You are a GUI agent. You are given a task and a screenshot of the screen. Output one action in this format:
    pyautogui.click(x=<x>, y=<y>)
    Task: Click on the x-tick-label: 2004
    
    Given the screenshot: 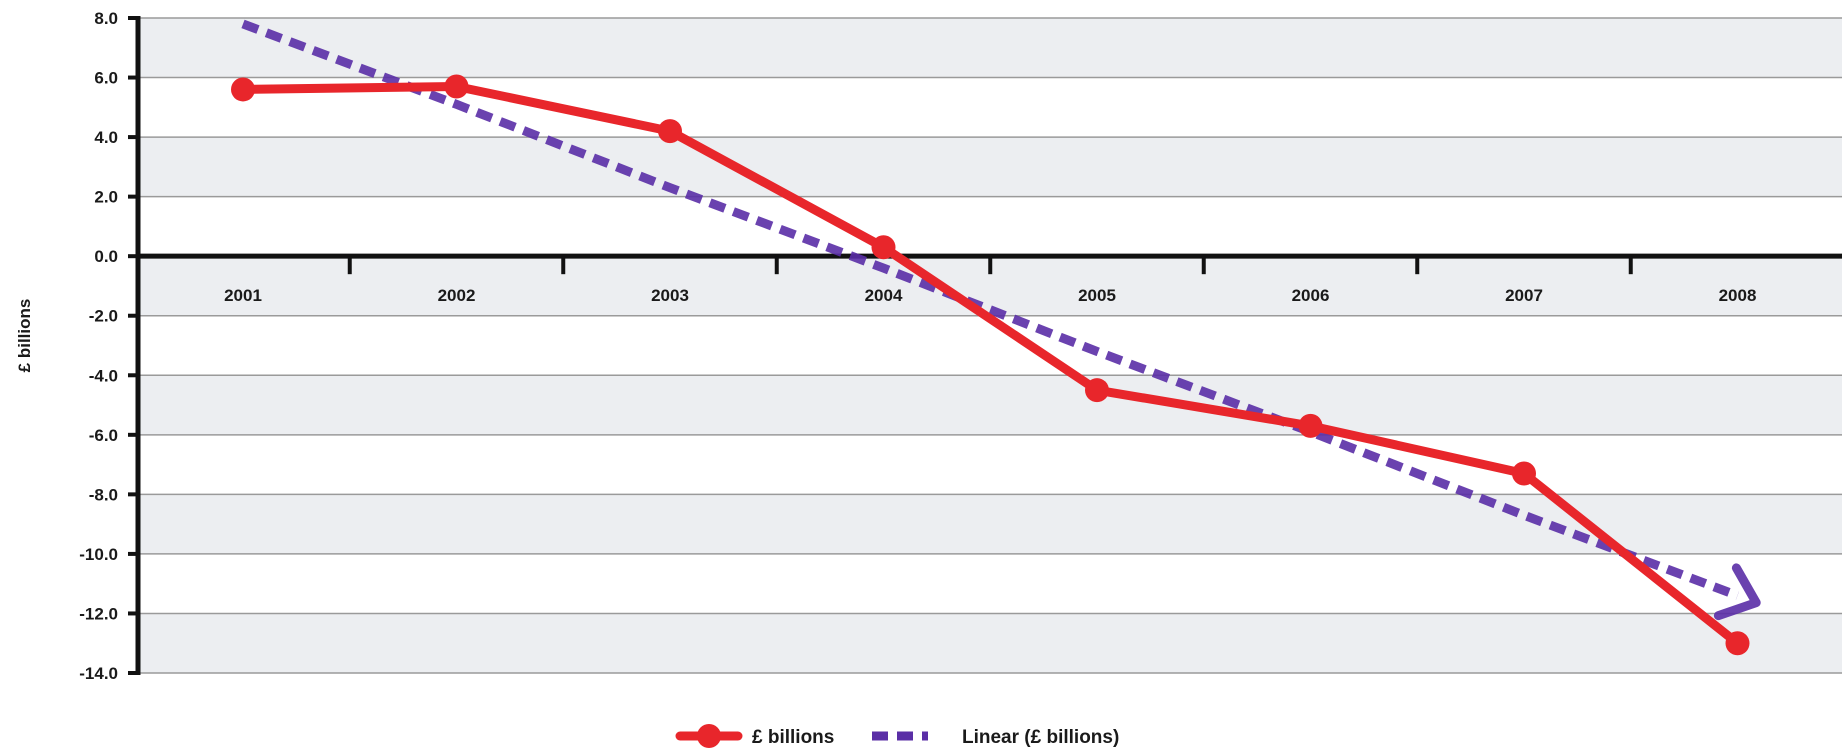 What is the action you would take?
    pyautogui.click(x=884, y=295)
    